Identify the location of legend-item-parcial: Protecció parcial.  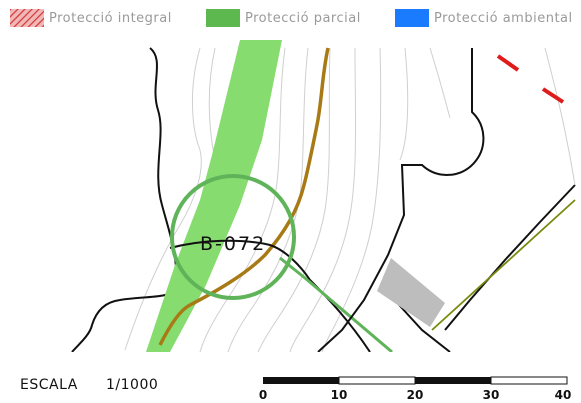
(283, 18).